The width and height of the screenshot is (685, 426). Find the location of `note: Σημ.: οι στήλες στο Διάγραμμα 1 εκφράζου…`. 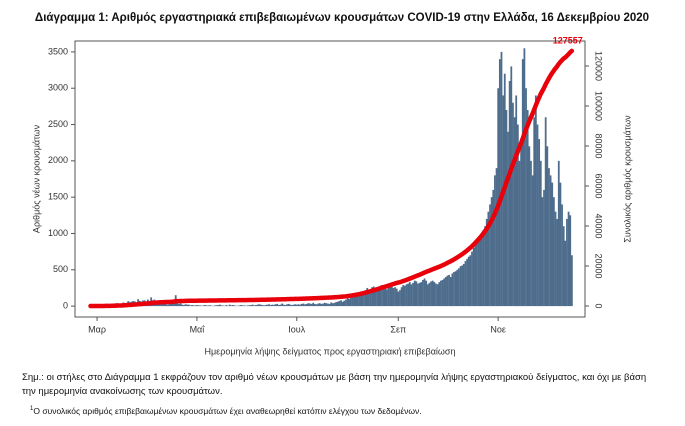

note: Σημ.: οι στήλες στο Διάγραμμα 1 εκφράζου… is located at coordinates (334, 384).